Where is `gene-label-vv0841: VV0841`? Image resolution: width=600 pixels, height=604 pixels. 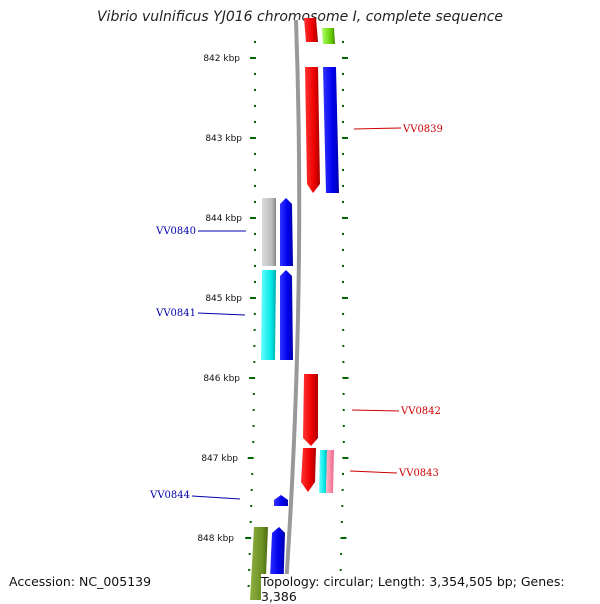 gene-label-vv0841: VV0841 is located at coordinates (175, 313).